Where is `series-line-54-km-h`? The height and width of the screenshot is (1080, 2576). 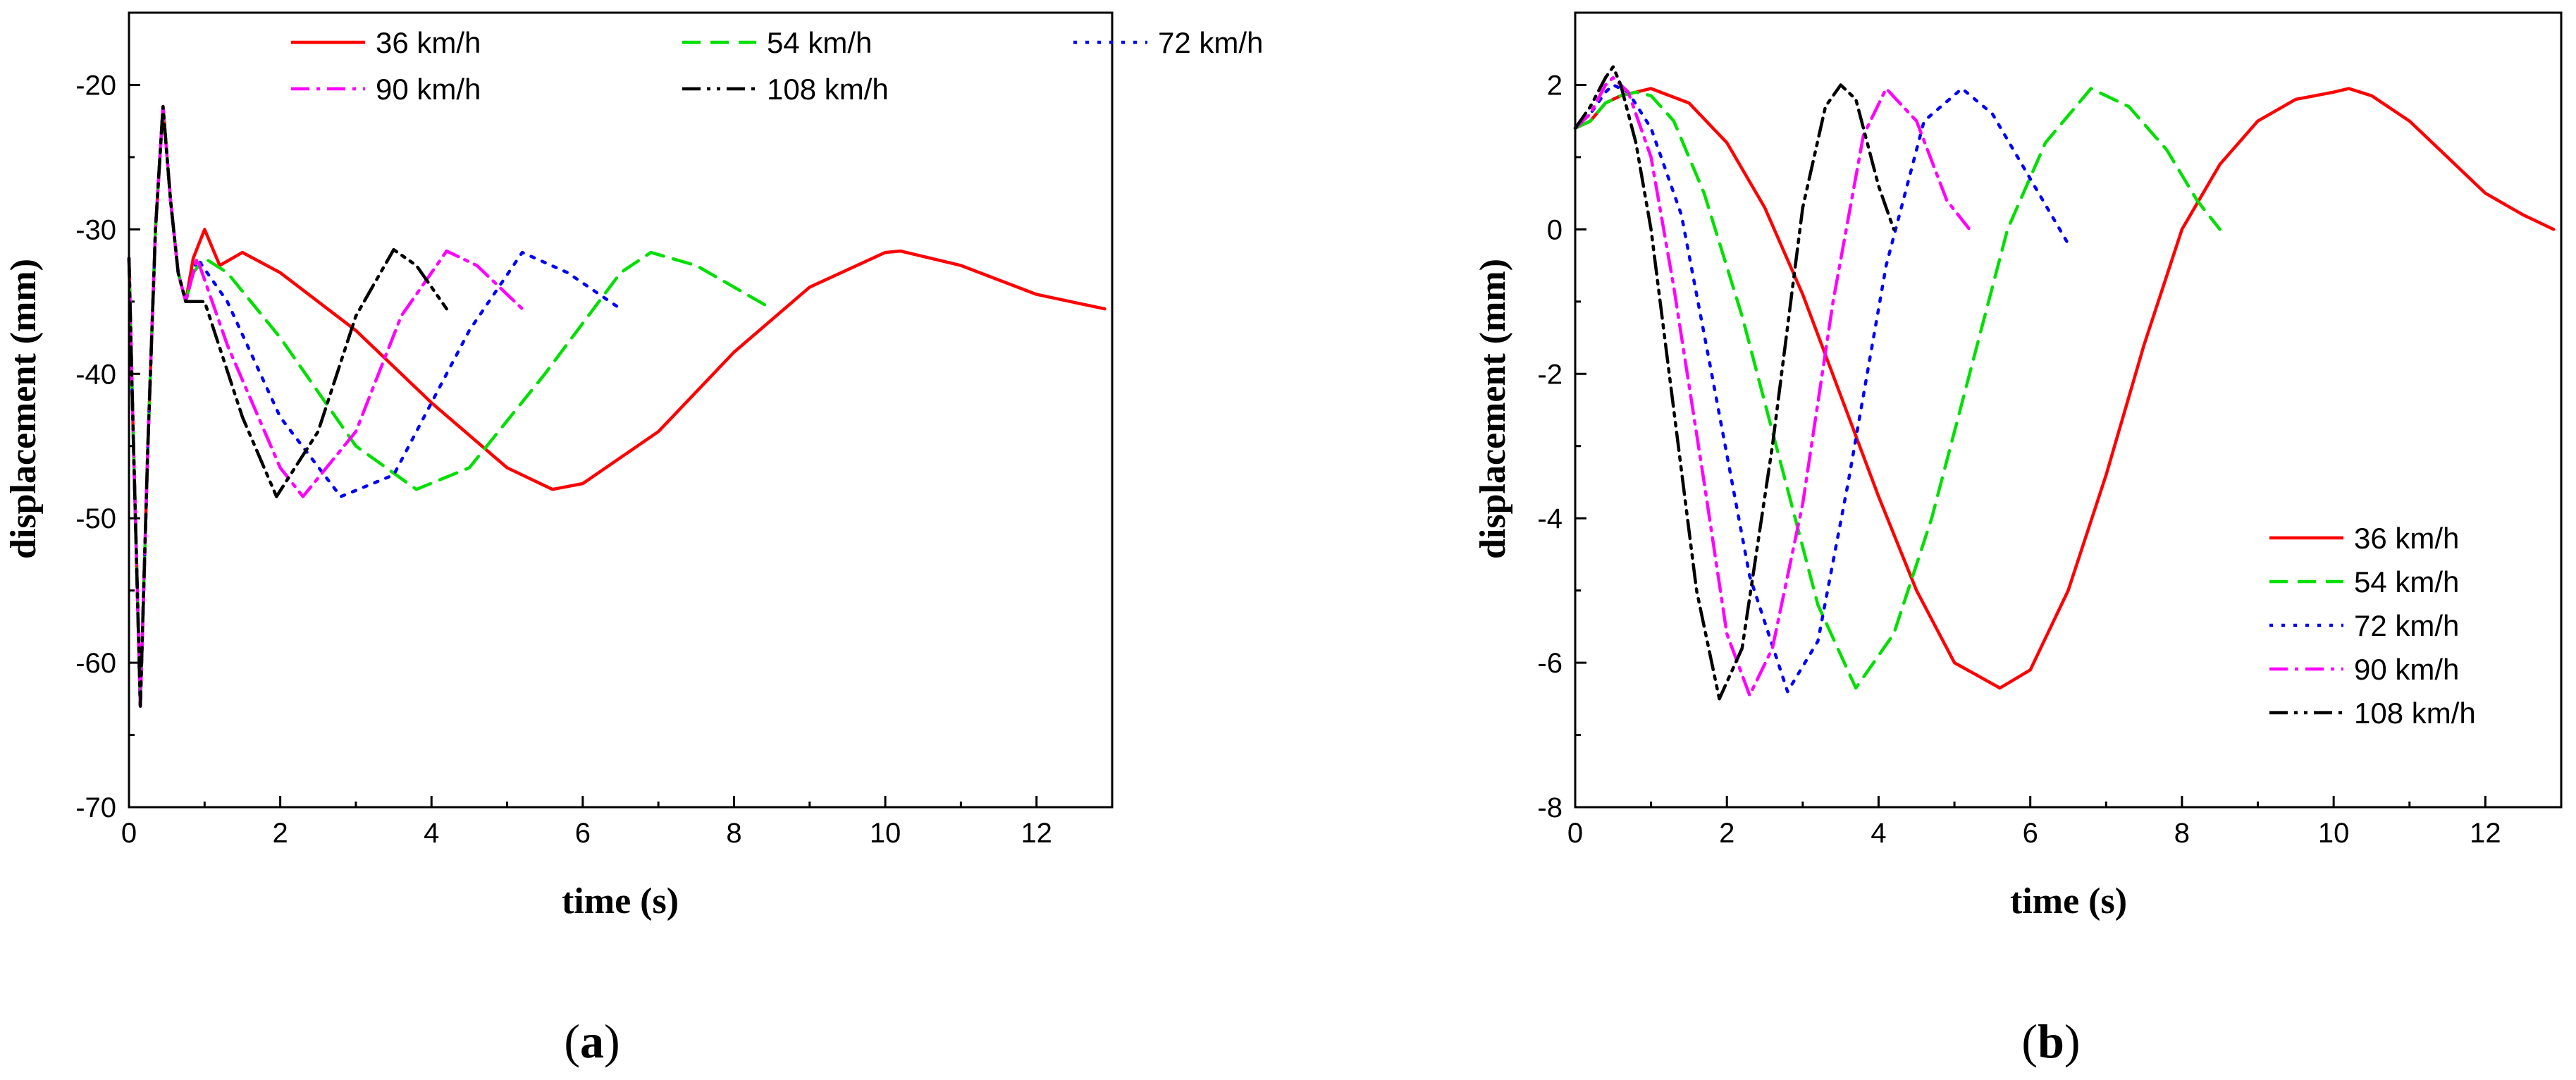
series-line-54-km-h is located at coordinates (450, 406).